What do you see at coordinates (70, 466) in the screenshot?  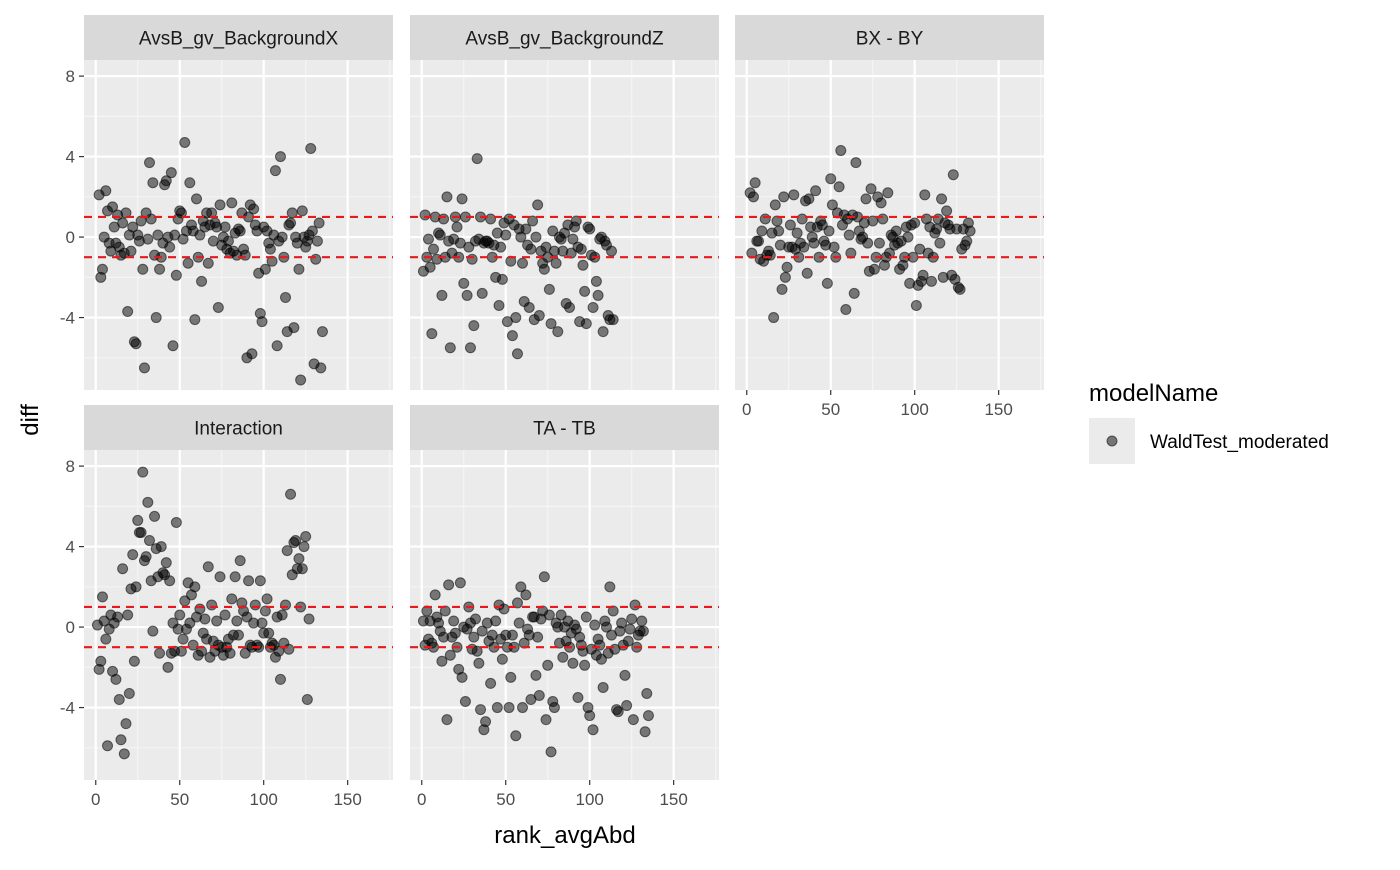 I see `y-tick-label: 8` at bounding box center [70, 466].